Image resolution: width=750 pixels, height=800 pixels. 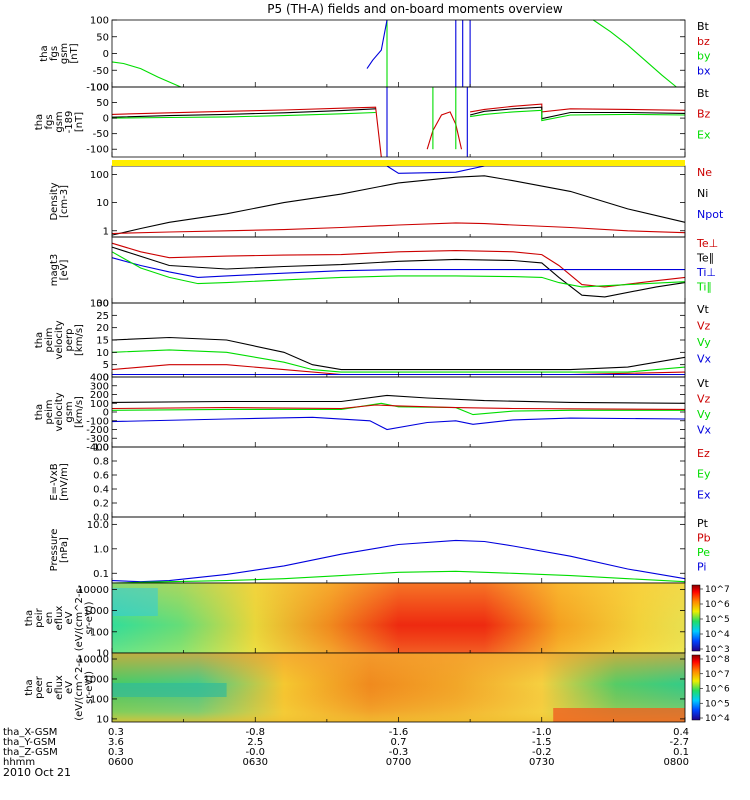 What do you see at coordinates (717, 650) in the screenshot?
I see `colorbar-label: 10^3` at bounding box center [717, 650].